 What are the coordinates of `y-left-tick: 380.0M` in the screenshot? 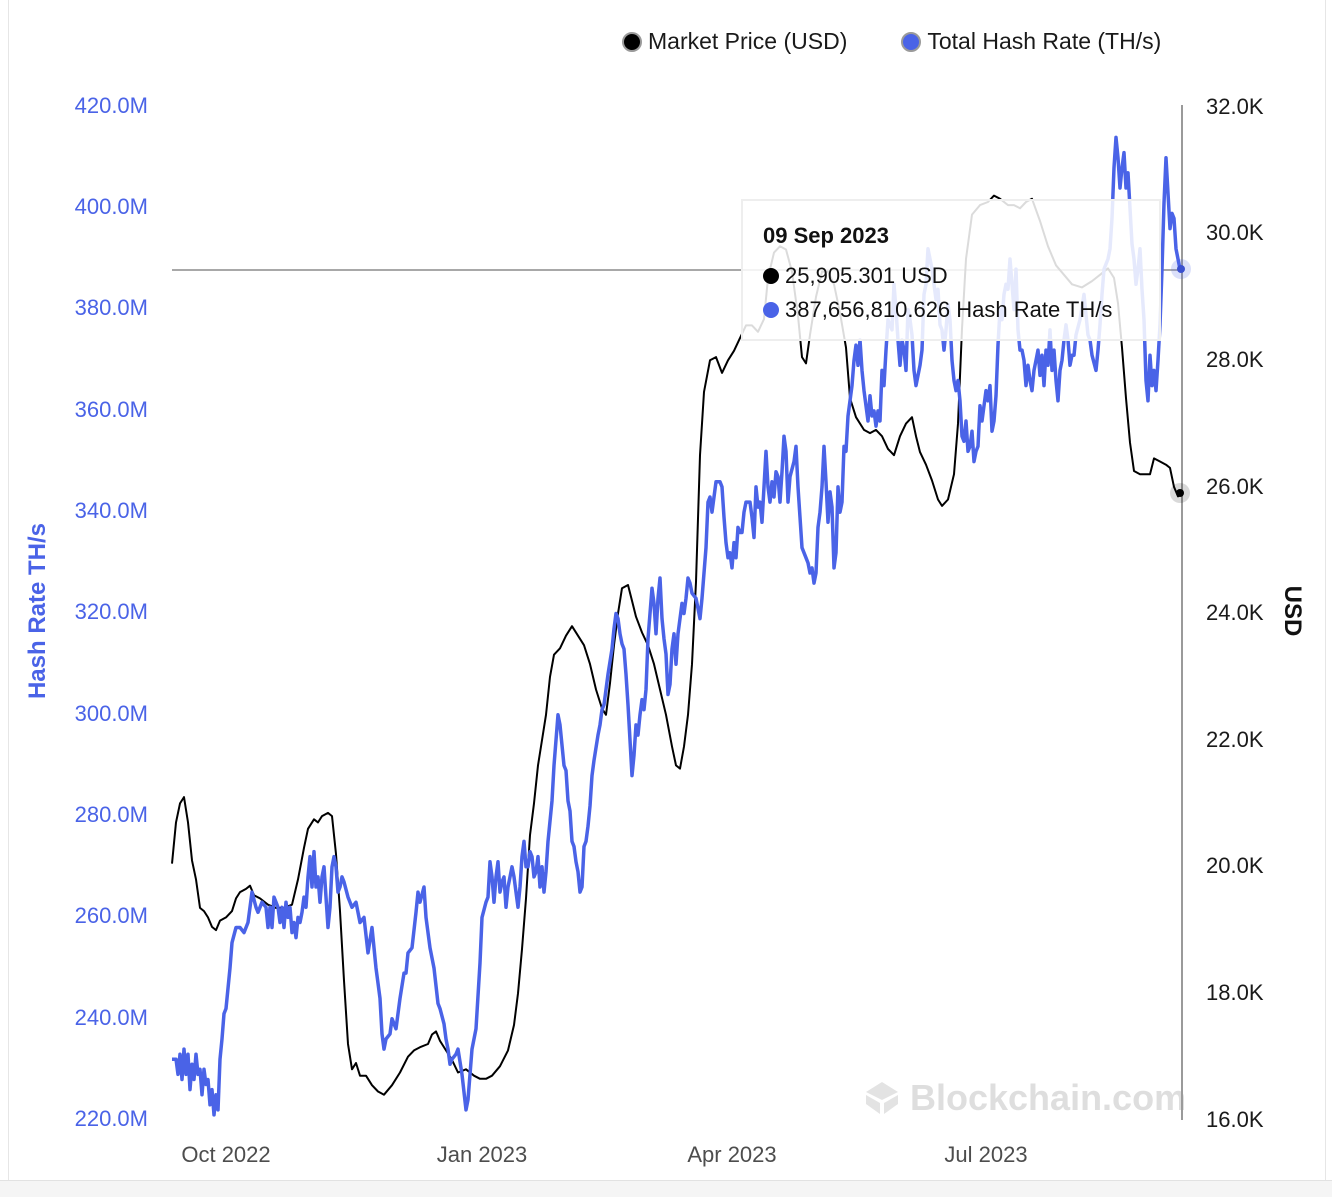 It's located at (111, 307).